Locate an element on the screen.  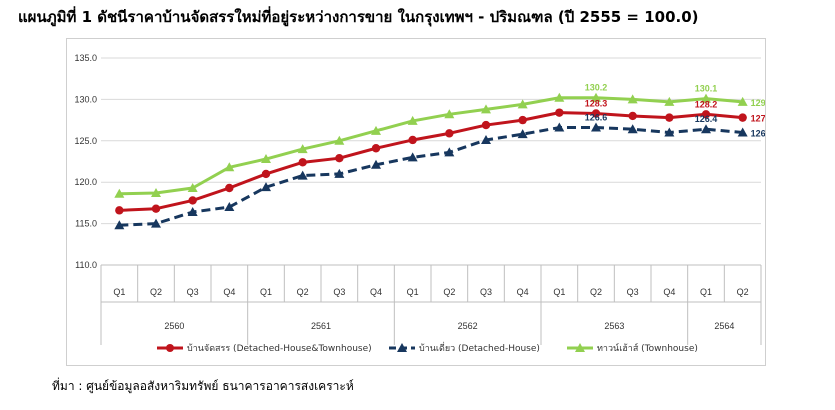
year-label: 2562 is located at coordinates (468, 326).